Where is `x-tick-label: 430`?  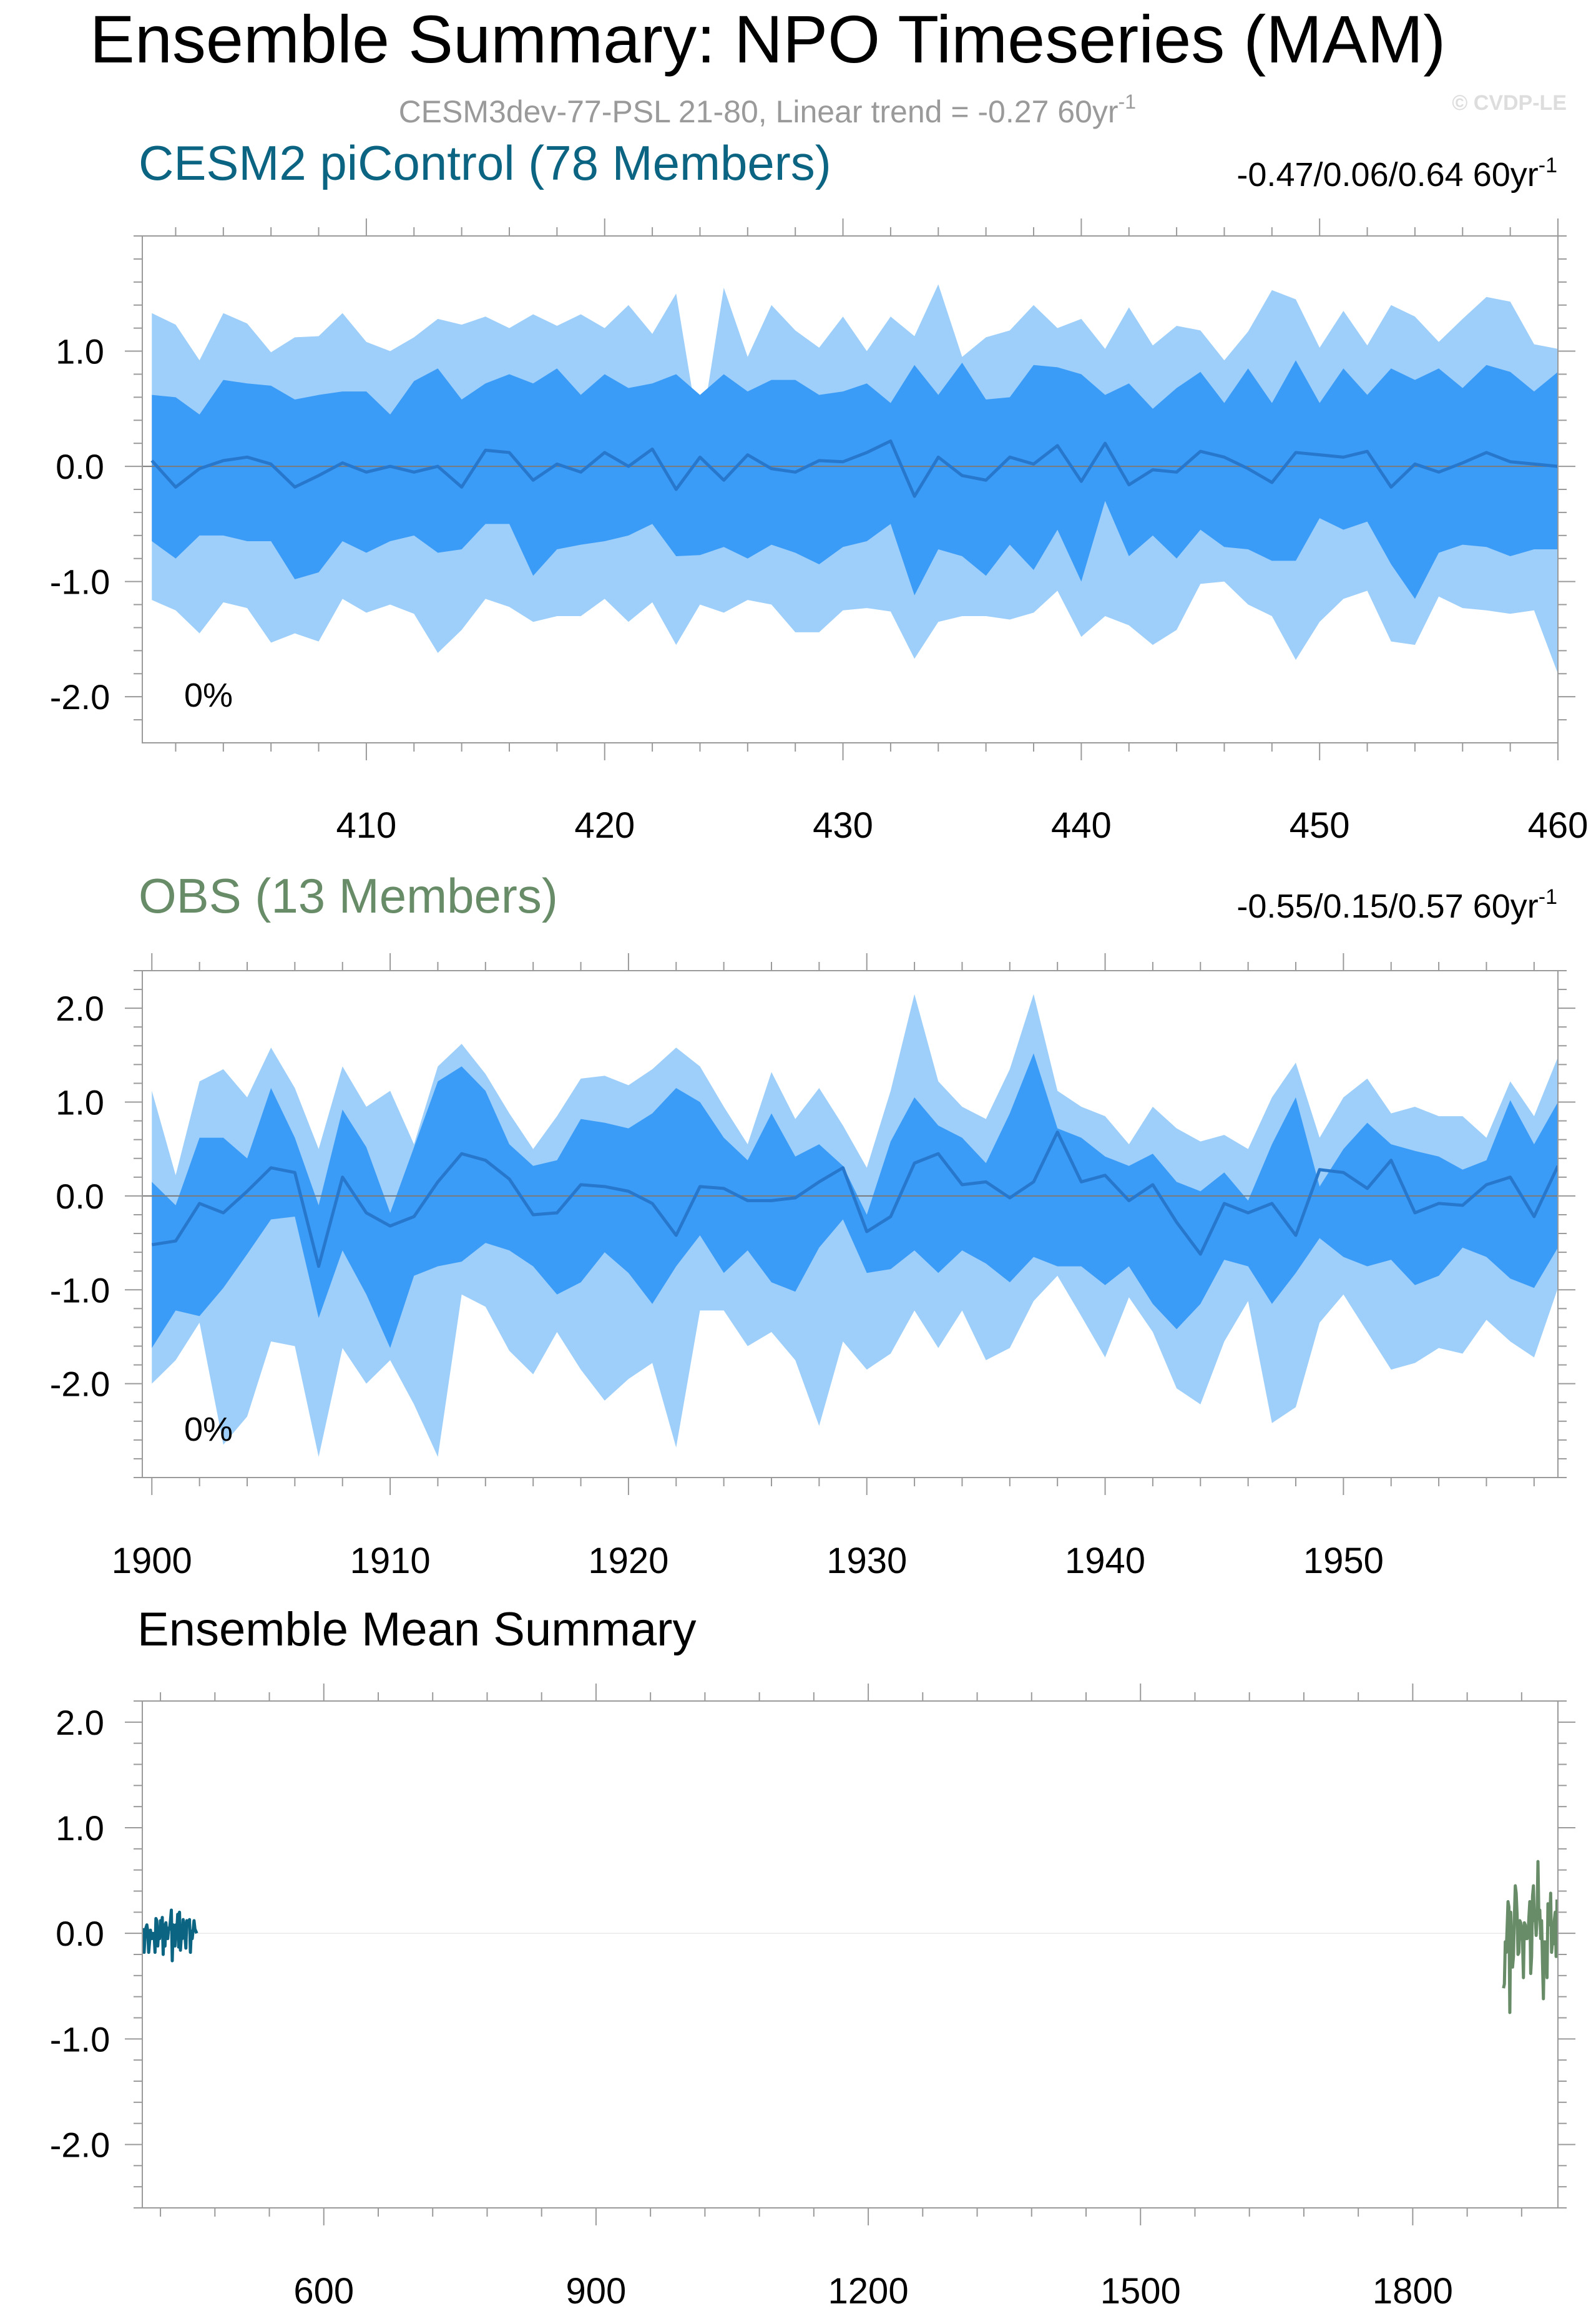
x-tick-label: 430 is located at coordinates (843, 825).